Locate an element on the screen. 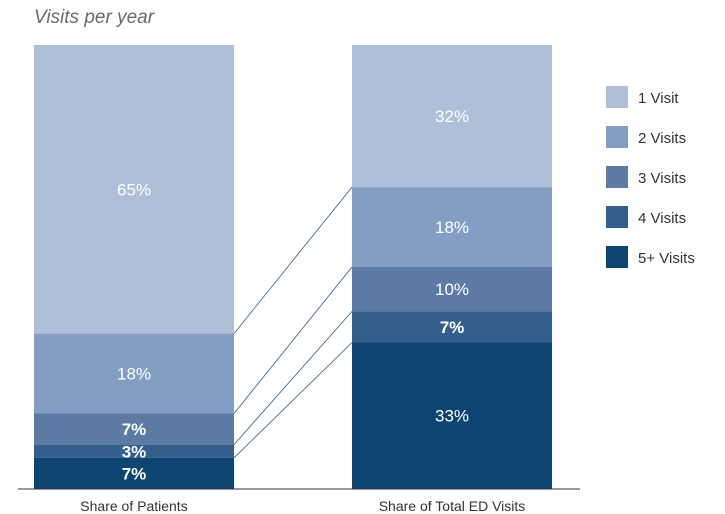 The height and width of the screenshot is (514, 725). data-label: 3% is located at coordinates (134, 451).